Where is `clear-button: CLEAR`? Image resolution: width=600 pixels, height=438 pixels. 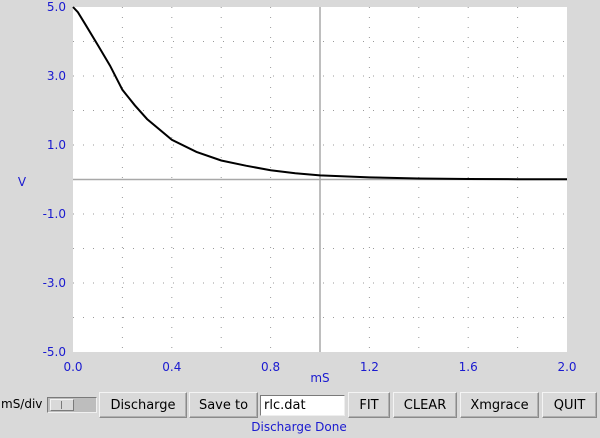 clear-button: CLEAR is located at coordinates (425, 405).